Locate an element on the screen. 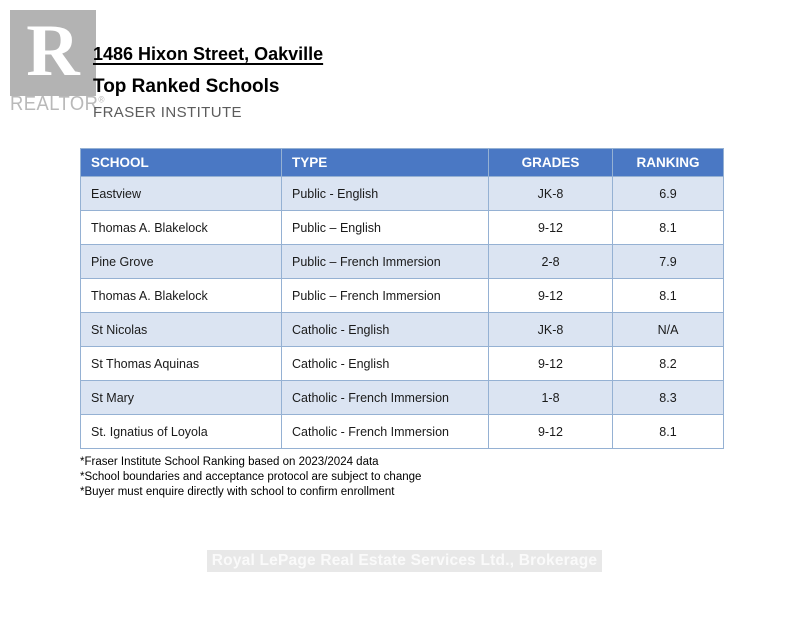  table-row: Eastview Public - English JK-8 6.9 is located at coordinates (402, 193).